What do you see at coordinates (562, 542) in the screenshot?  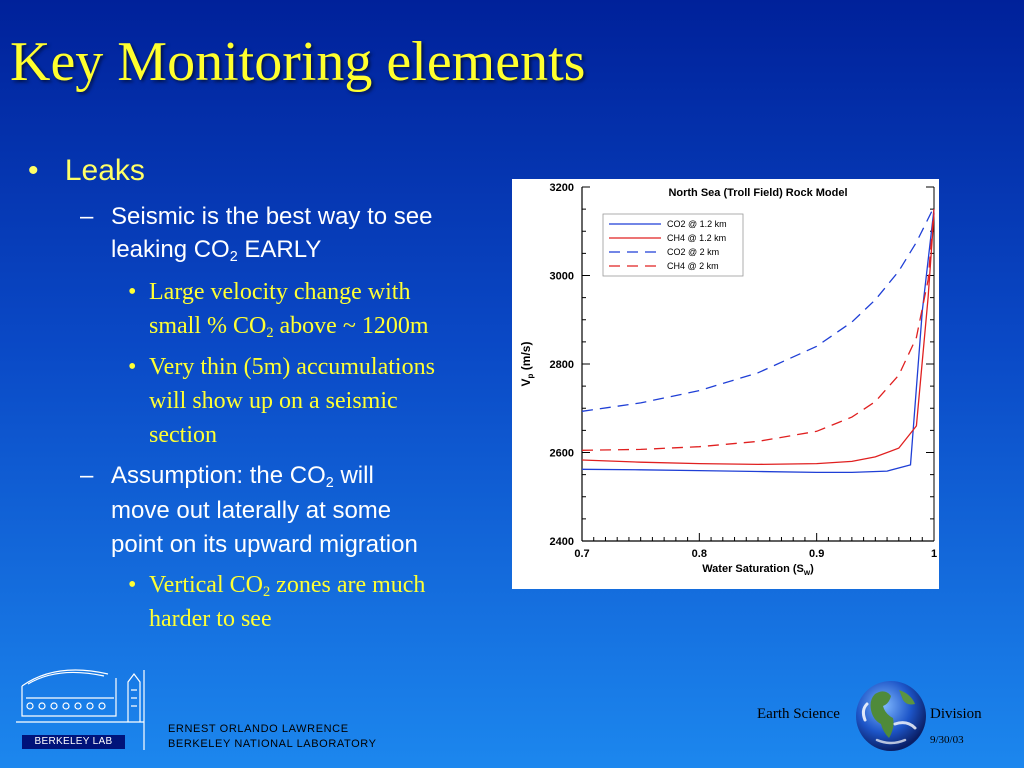 I see `y-tick-label: 2400` at bounding box center [562, 542].